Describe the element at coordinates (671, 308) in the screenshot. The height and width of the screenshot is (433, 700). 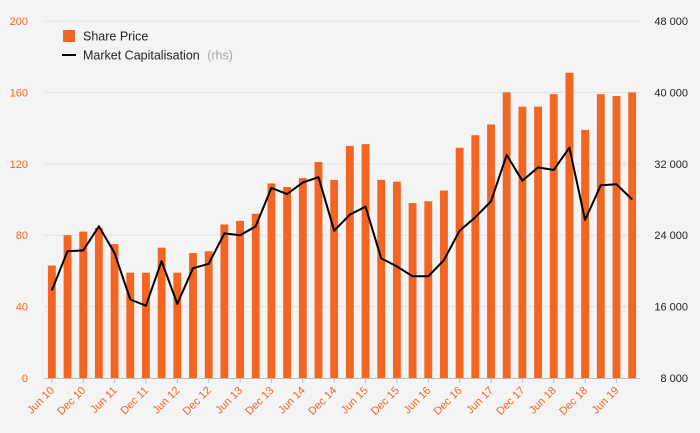
I see `right-axis-tick-label: 16 000` at that location.